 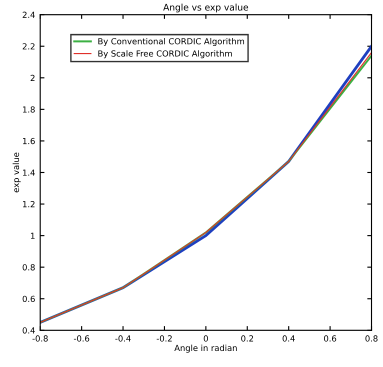 What do you see at coordinates (330, 338) in the screenshot?
I see `x-tick-label: 0.6` at bounding box center [330, 338].